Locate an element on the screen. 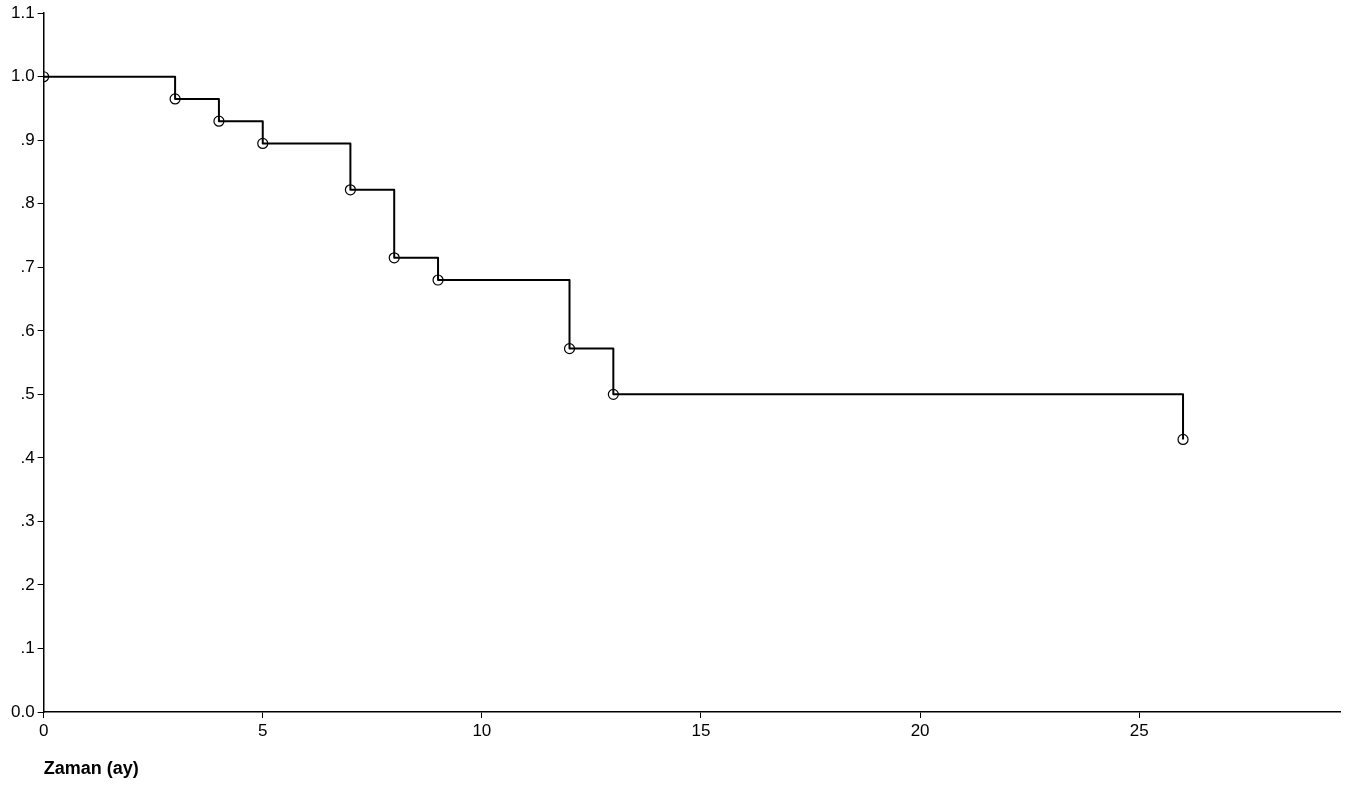  x-tick-label: 5 is located at coordinates (263, 730).